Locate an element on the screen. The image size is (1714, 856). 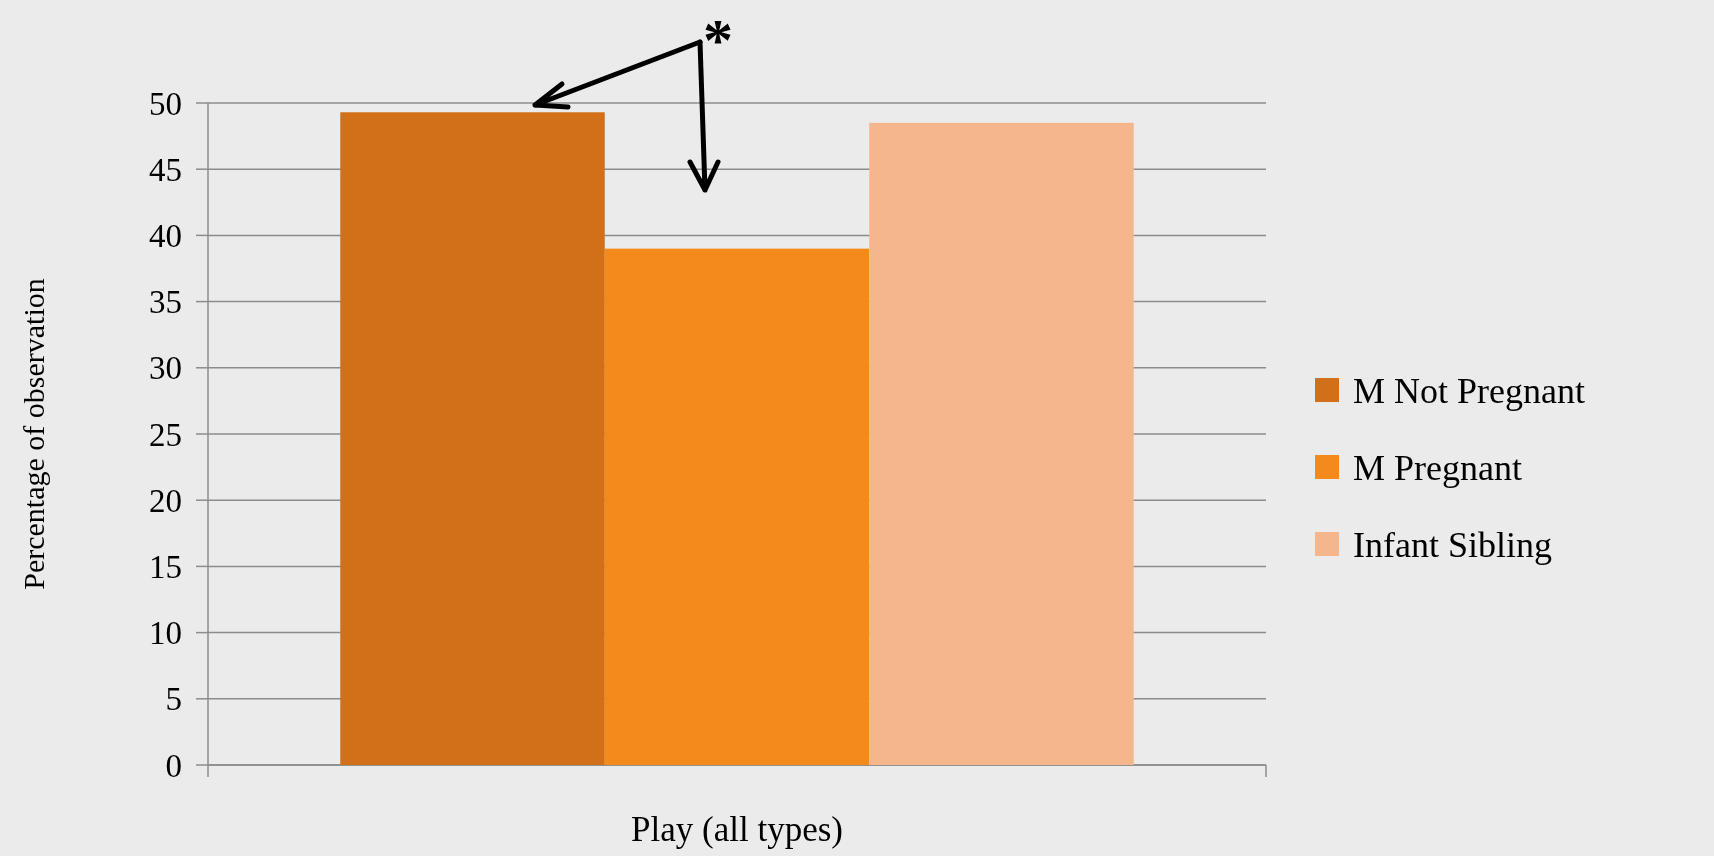
y-tick-label: 45 is located at coordinates (165, 169).